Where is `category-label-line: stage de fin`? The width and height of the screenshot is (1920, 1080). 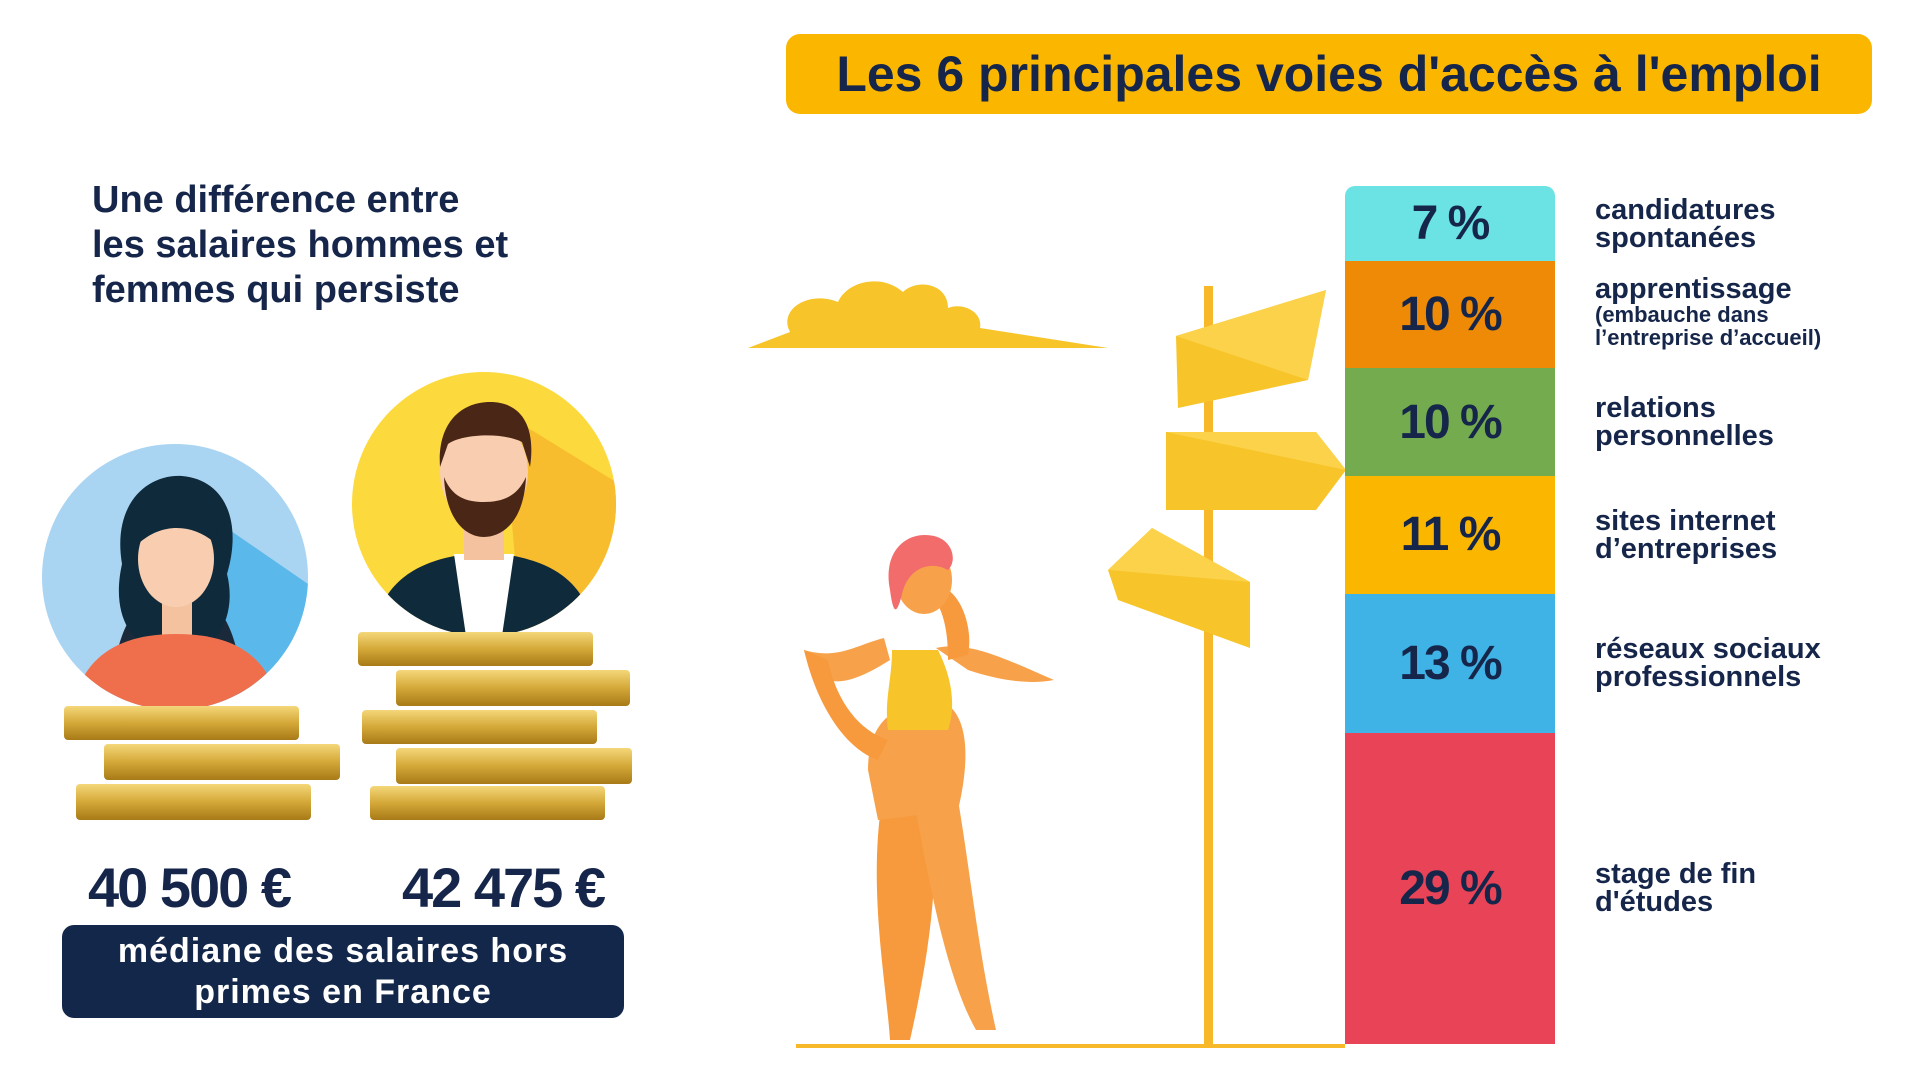
category-label-line: stage de fin is located at coordinates (1676, 874).